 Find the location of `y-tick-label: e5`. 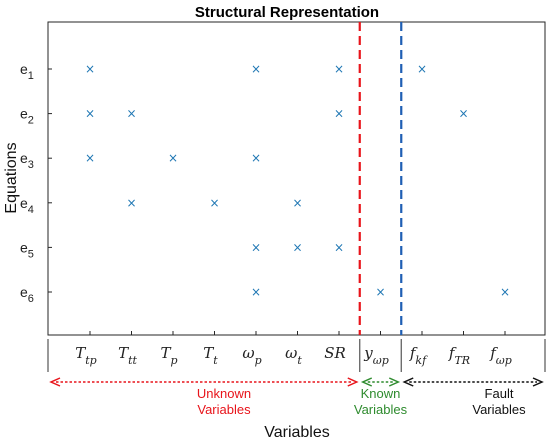

y-tick-label: e5 is located at coordinates (27, 249).